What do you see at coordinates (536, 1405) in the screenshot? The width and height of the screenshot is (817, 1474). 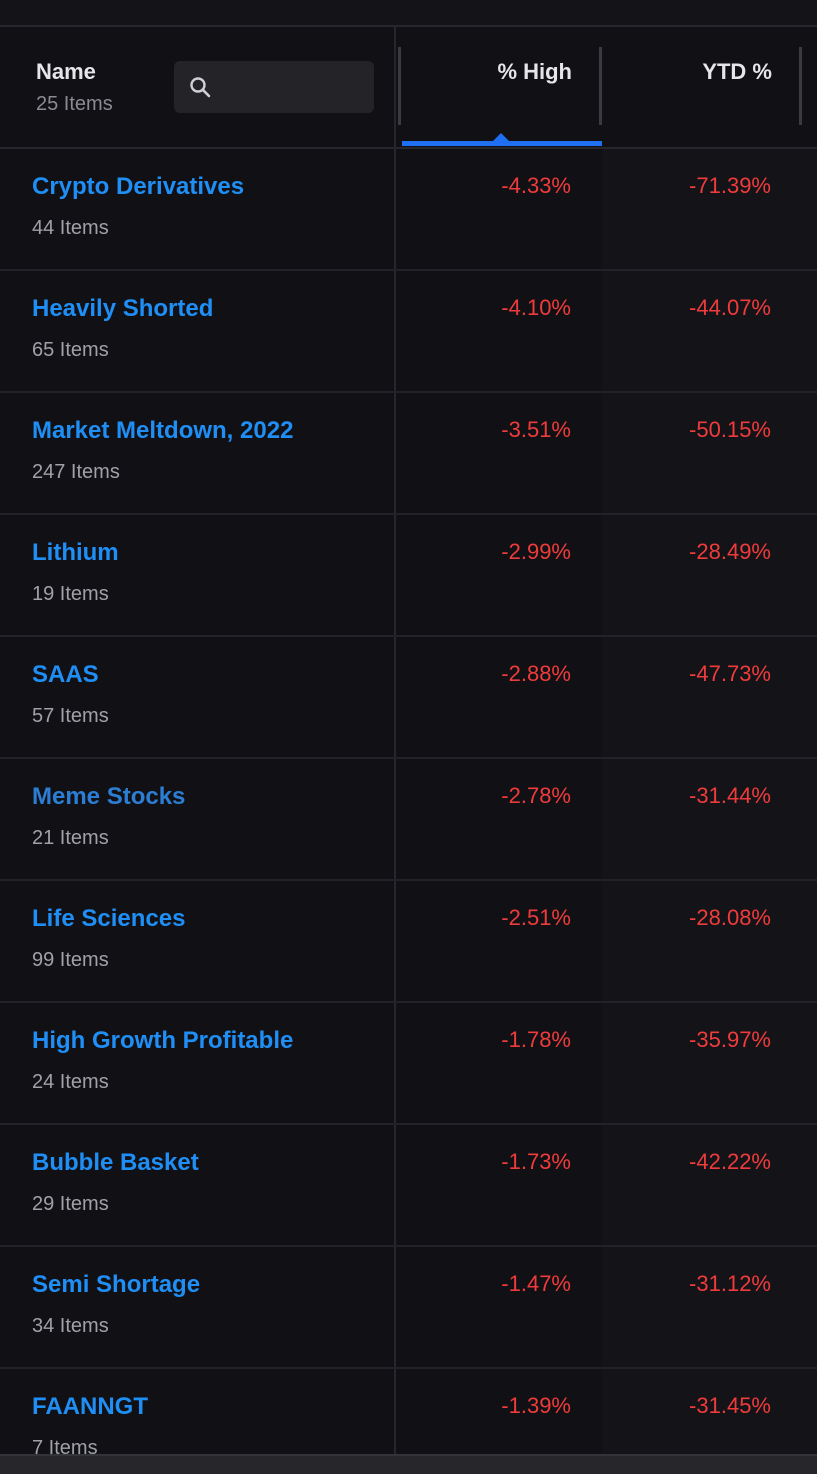 I see `pct-high-value: -1.39%` at bounding box center [536, 1405].